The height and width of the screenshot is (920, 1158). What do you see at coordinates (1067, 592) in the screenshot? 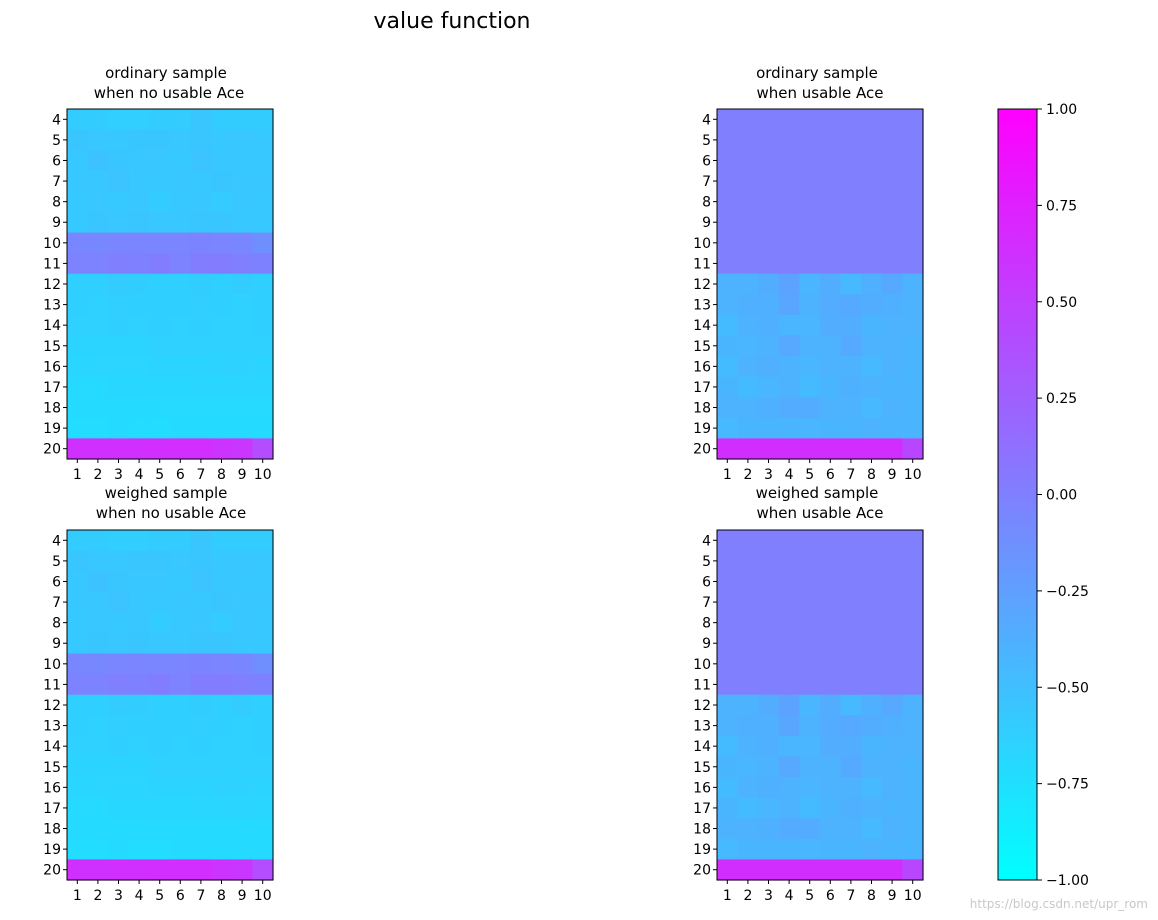
I see `colorbar-tick-label: −0.25` at bounding box center [1067, 592].